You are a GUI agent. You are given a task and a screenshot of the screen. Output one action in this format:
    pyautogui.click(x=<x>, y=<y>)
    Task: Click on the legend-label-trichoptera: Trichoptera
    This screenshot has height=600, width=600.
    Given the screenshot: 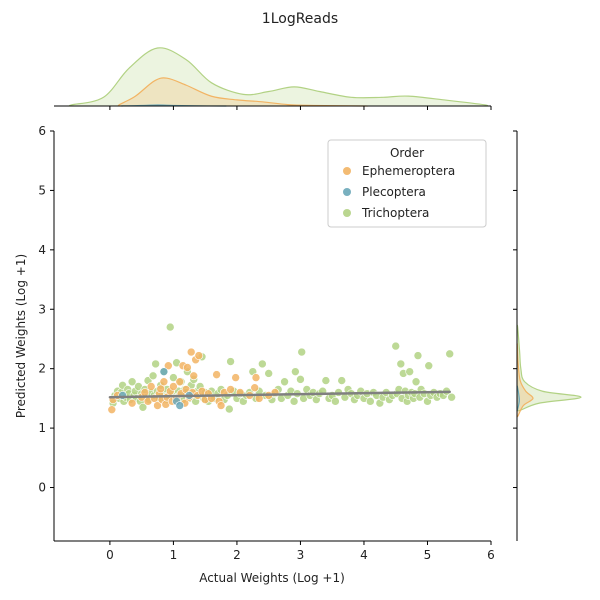 What is the action you would take?
    pyautogui.click(x=395, y=213)
    